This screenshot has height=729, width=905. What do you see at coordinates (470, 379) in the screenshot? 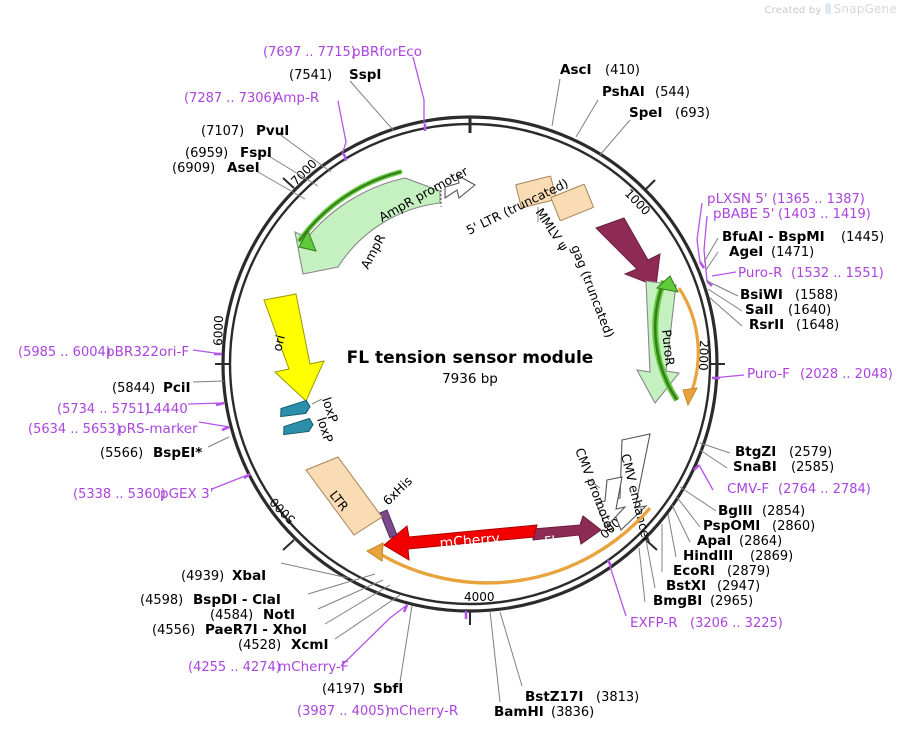
I see `plasmid-size: 7936 bp` at bounding box center [470, 379].